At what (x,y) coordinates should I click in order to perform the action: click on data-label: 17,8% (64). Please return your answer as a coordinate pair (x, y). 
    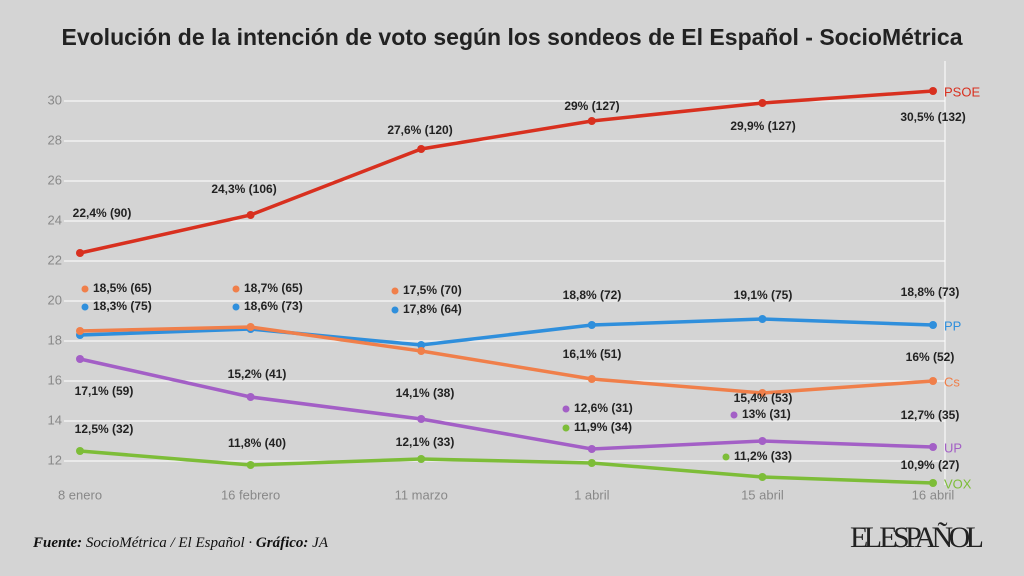
    Looking at the image, I should click on (432, 309).